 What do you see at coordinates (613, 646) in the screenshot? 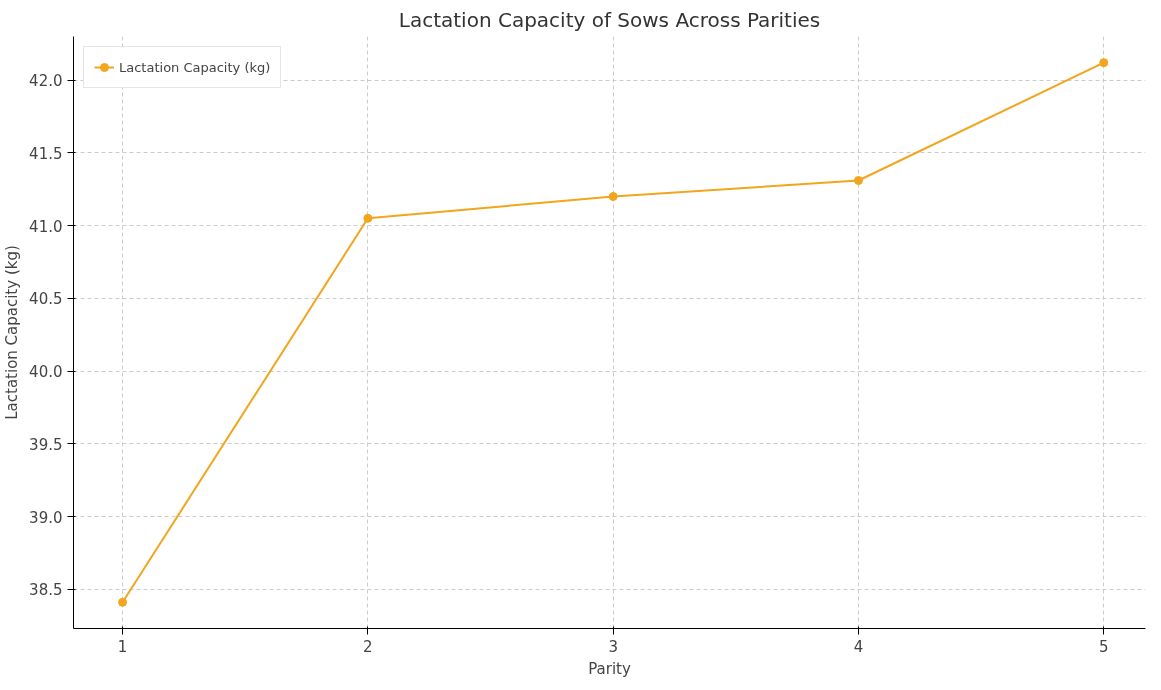
I see `x-tick-label: 3` at bounding box center [613, 646].